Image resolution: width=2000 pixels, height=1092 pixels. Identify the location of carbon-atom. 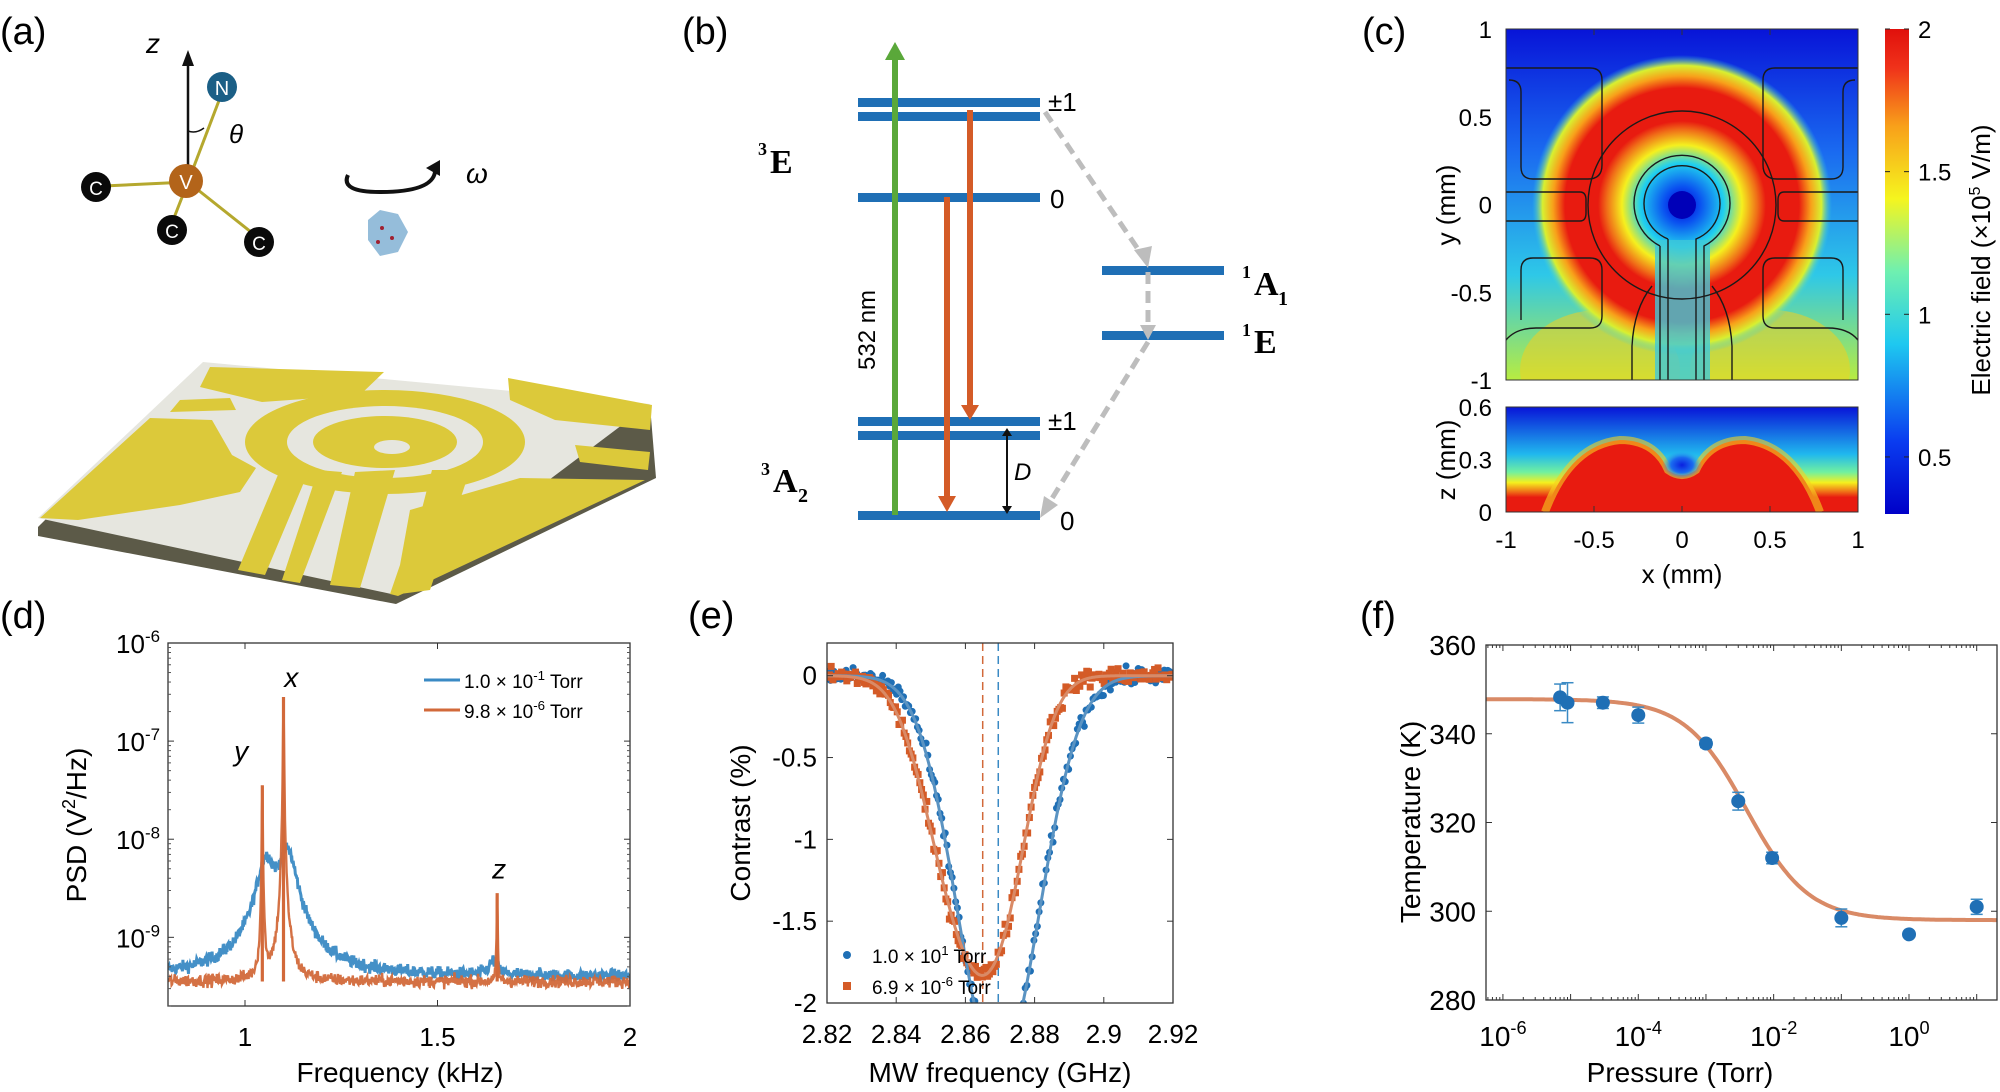
(172, 230).